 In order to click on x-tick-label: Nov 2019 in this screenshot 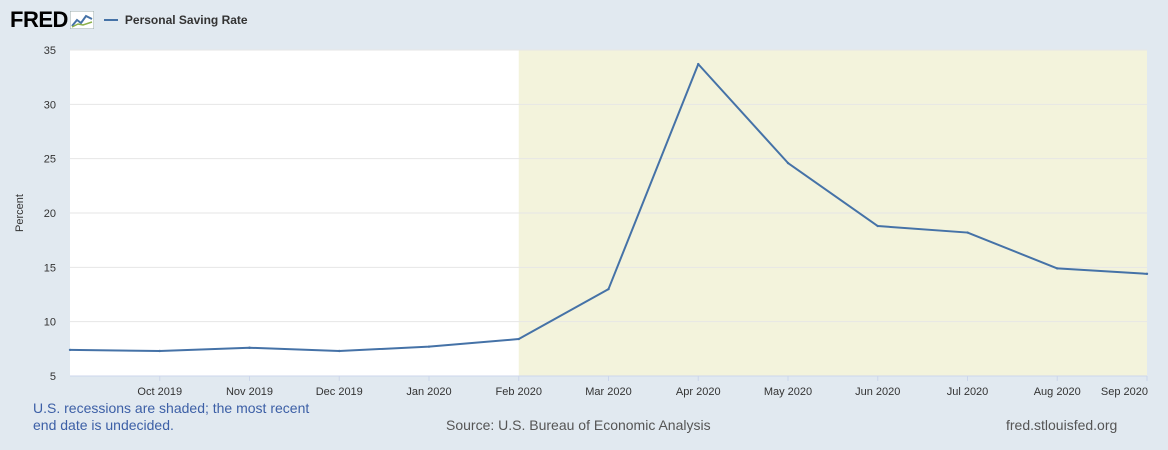, I will do `click(249, 392)`.